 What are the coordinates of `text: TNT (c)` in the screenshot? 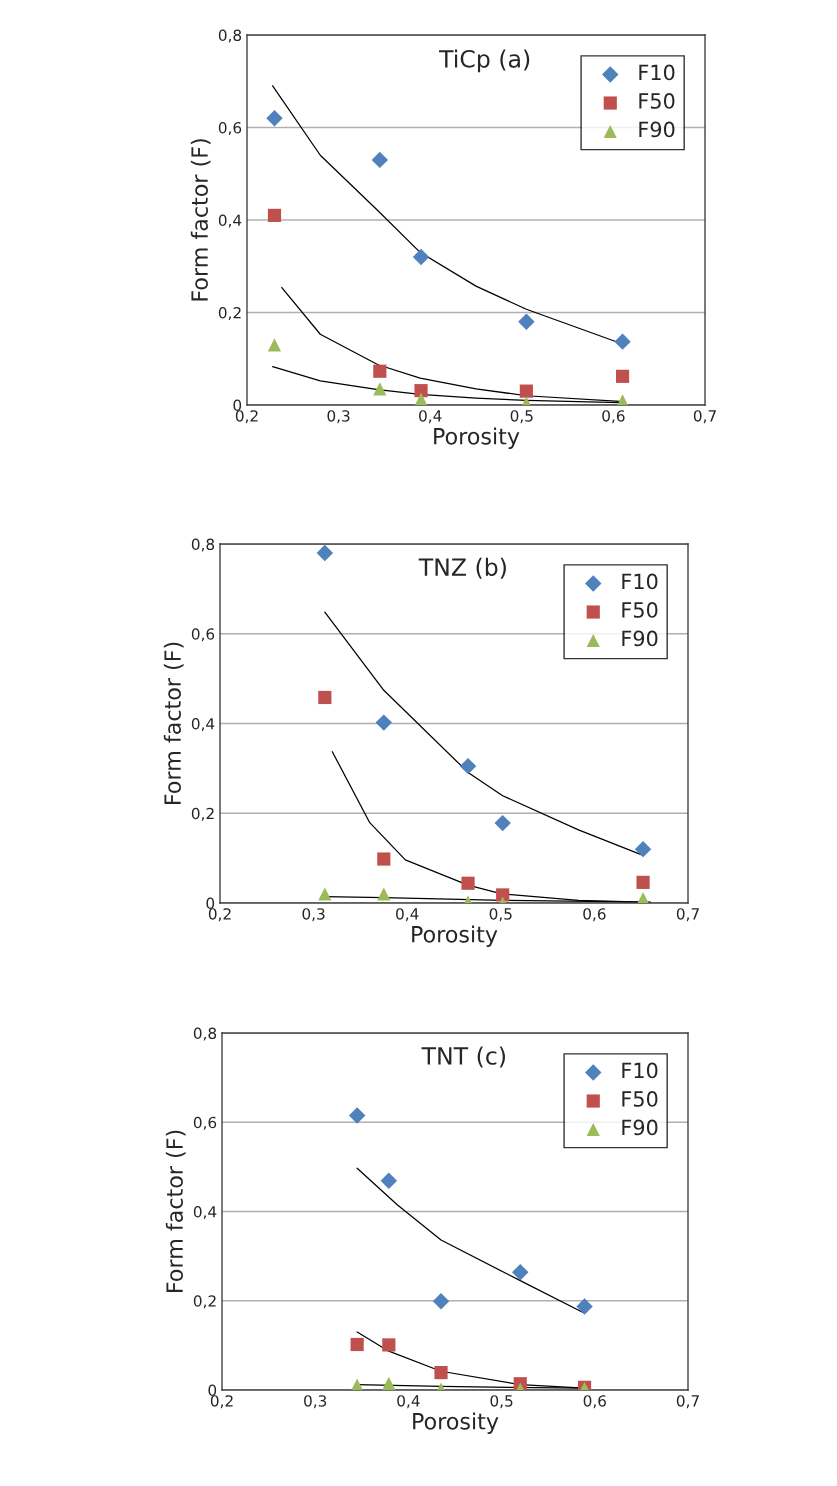 It's located at (463, 1057).